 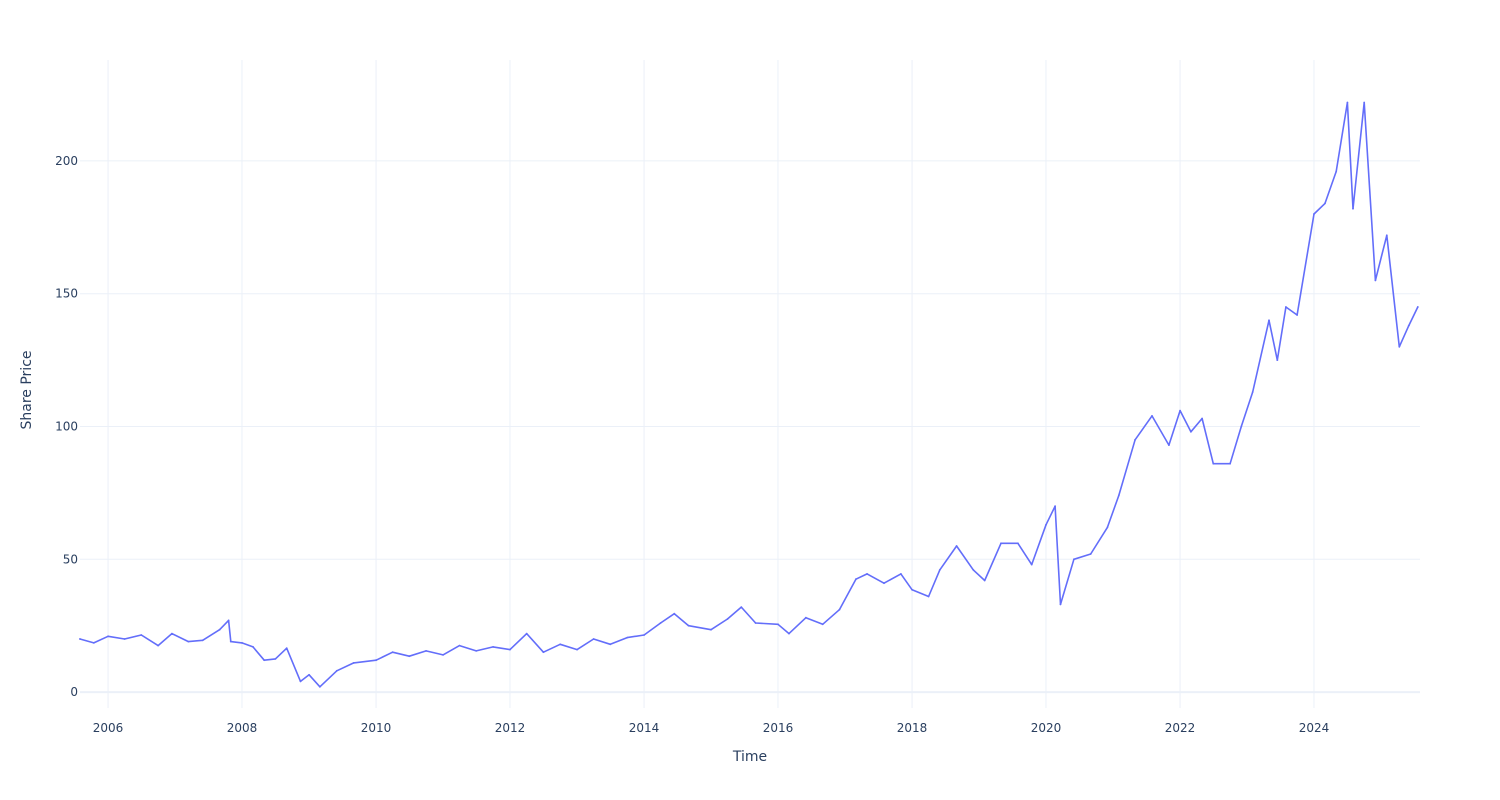 What do you see at coordinates (66, 294) in the screenshot?
I see `y-tick-label: 150` at bounding box center [66, 294].